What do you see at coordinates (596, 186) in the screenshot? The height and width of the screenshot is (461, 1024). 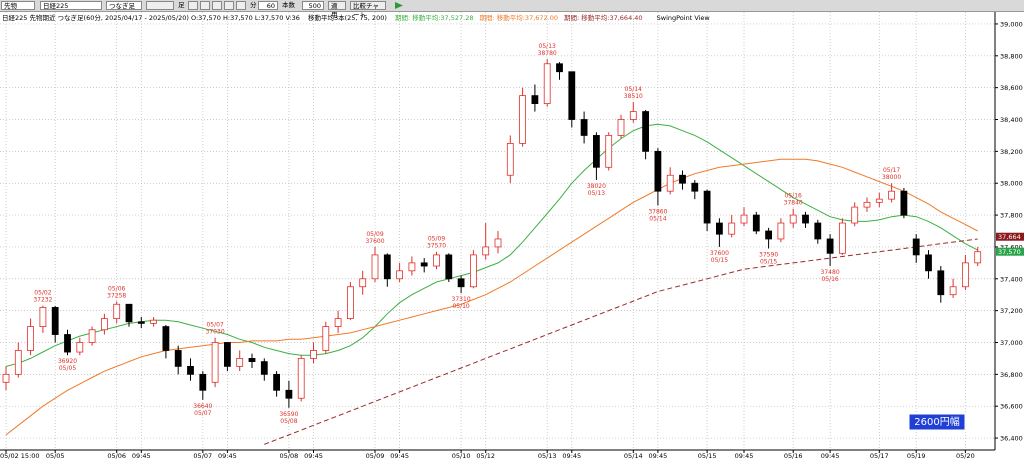 I see `swing-price: 38020` at bounding box center [596, 186].